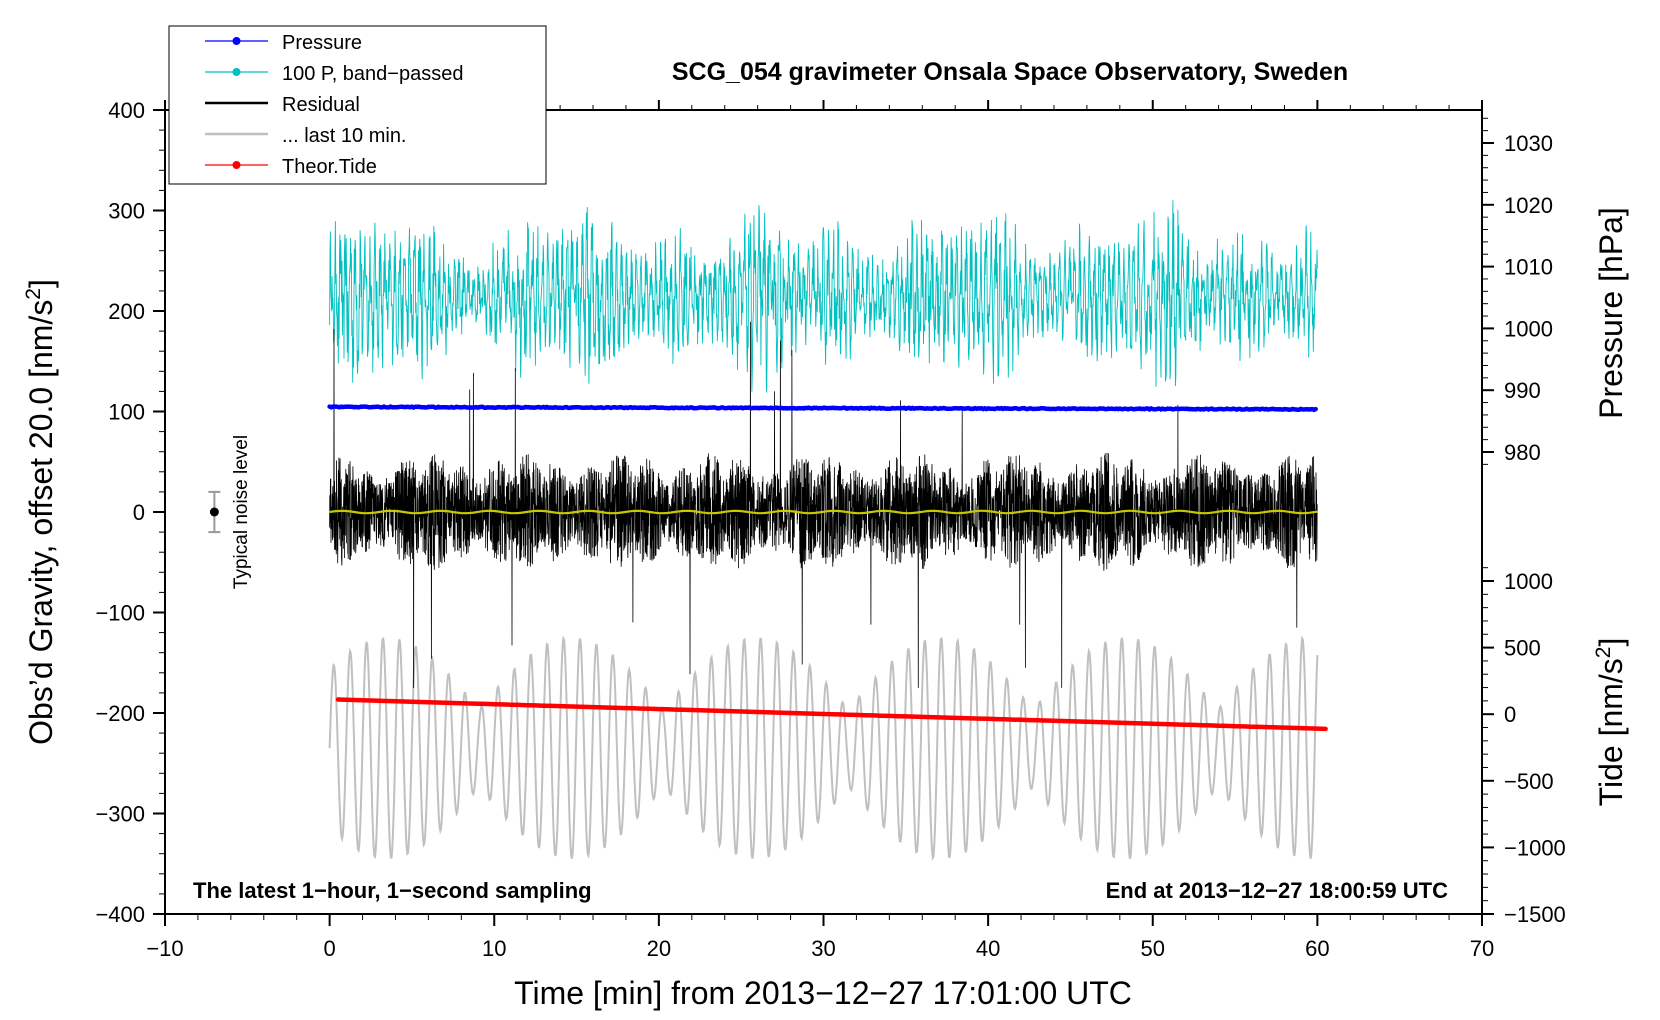 This screenshot has height=1020, width=1660. What do you see at coordinates (494, 948) in the screenshot?
I see `x-tick-label: 10` at bounding box center [494, 948].